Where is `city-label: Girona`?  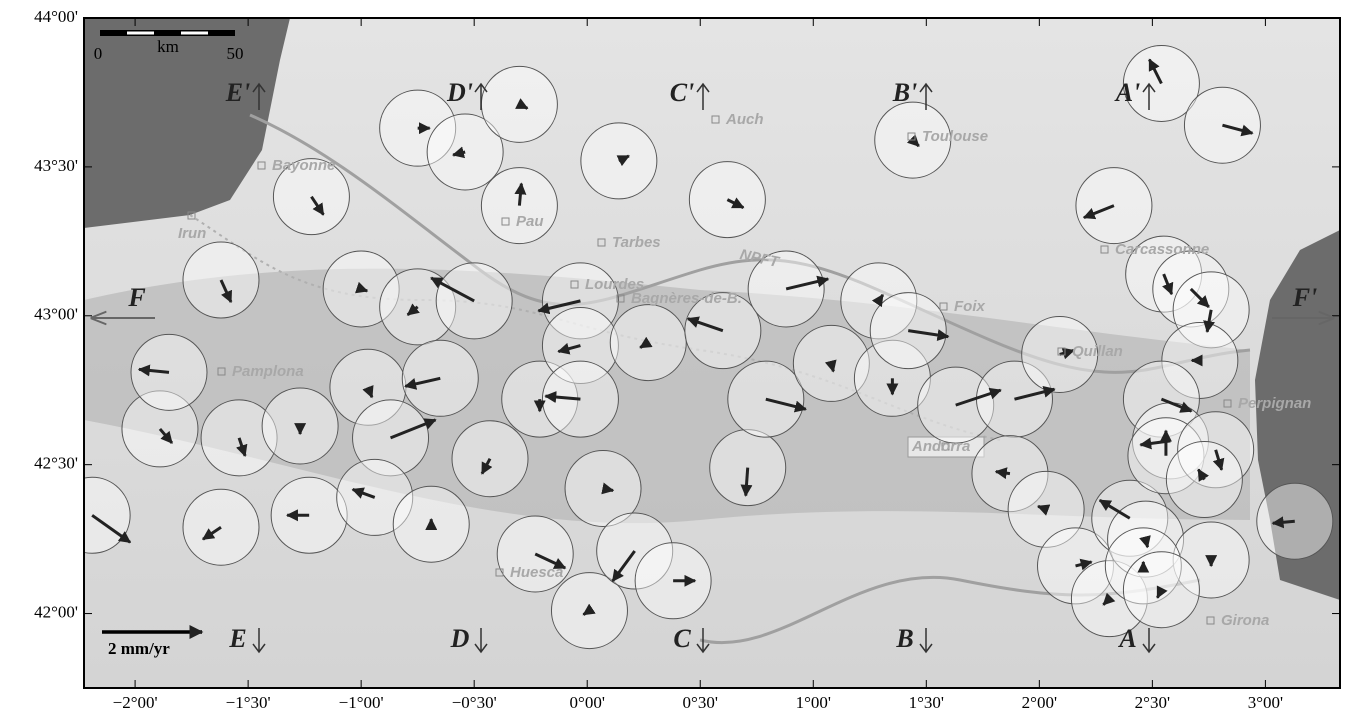
city-label: Girona is located at coordinates (1245, 620).